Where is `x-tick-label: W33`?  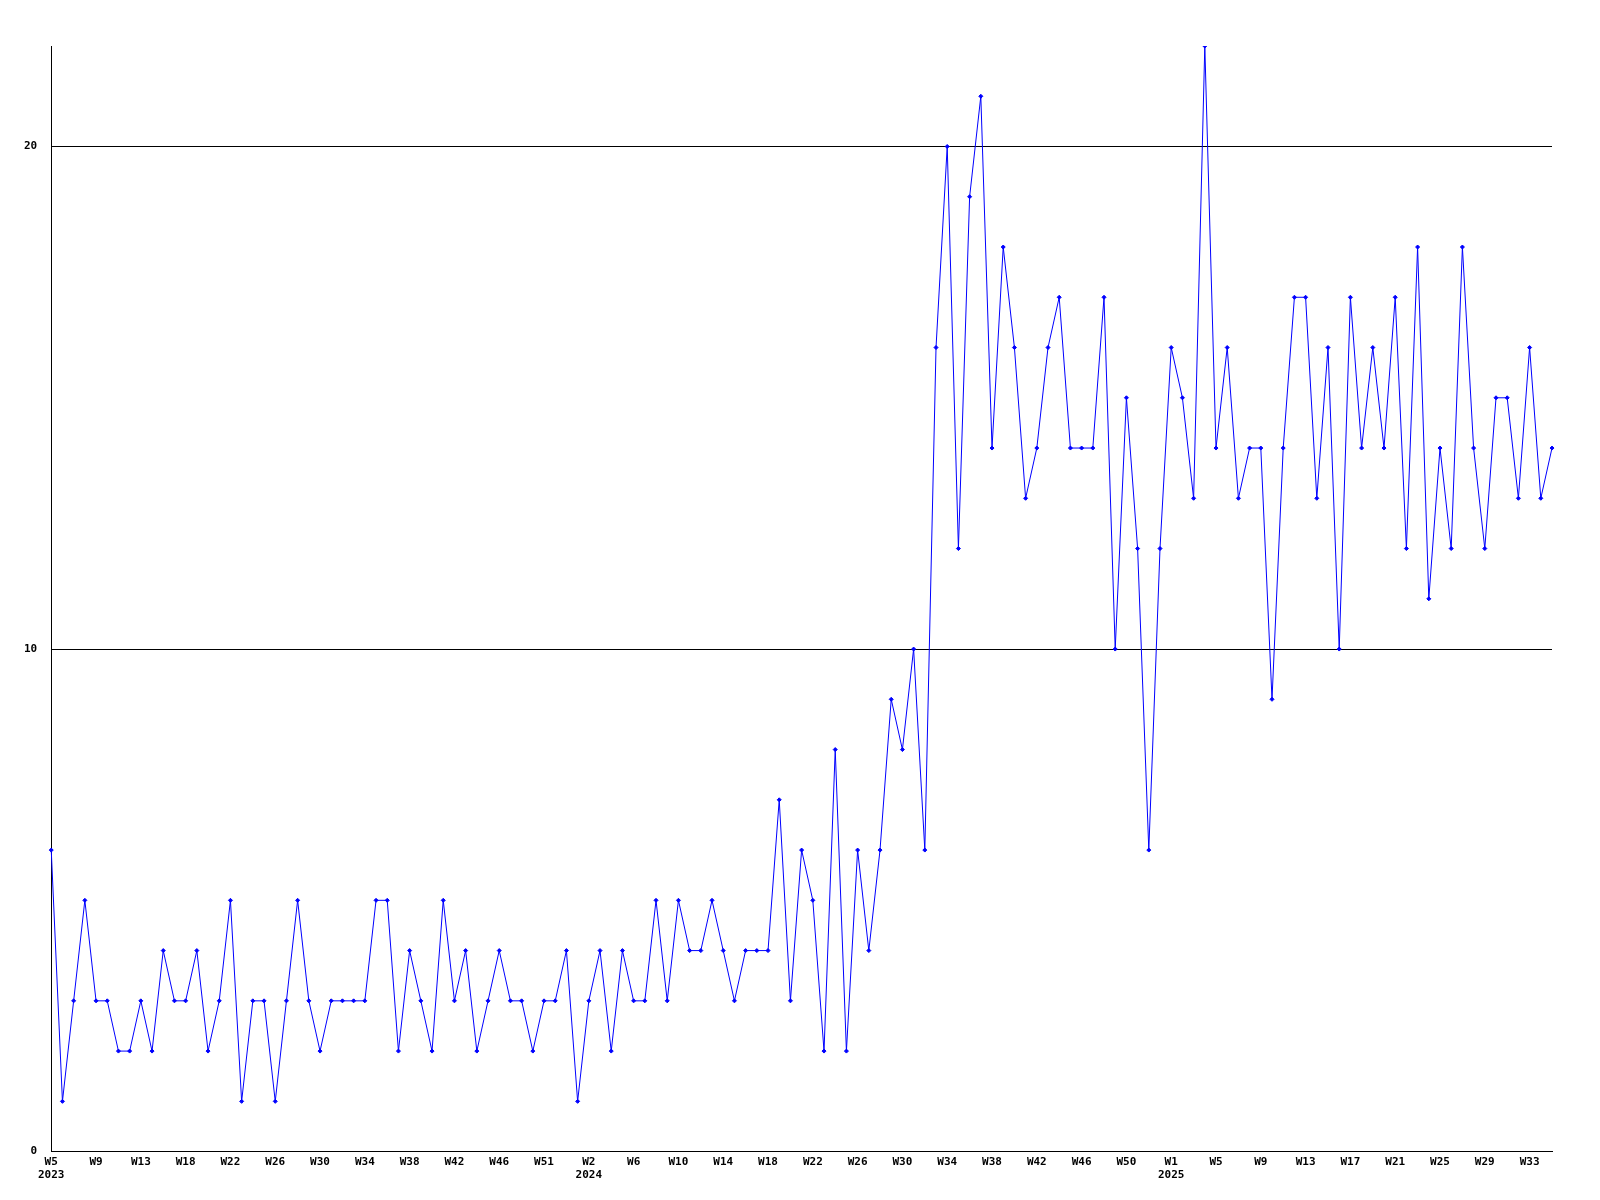
x-tick-label: W33 is located at coordinates (1529, 1162).